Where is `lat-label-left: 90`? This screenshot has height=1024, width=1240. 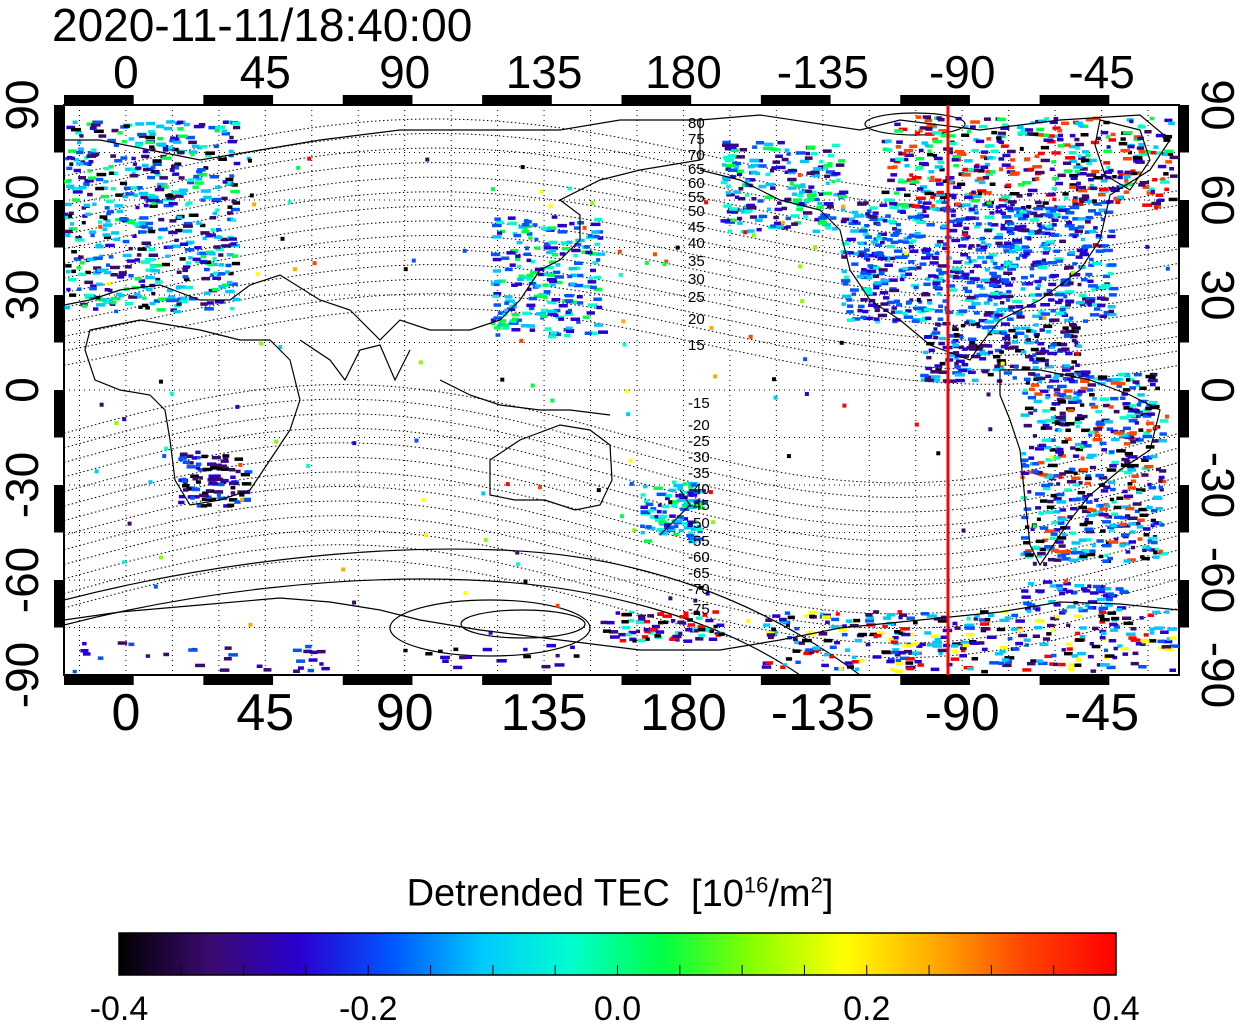 lat-label-left: 90 is located at coordinates (24, 104).